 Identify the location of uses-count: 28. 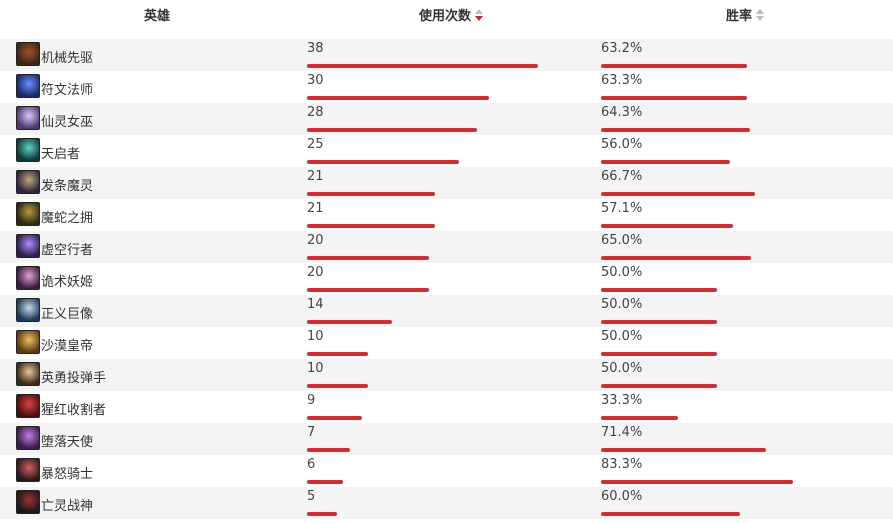
(315, 112).